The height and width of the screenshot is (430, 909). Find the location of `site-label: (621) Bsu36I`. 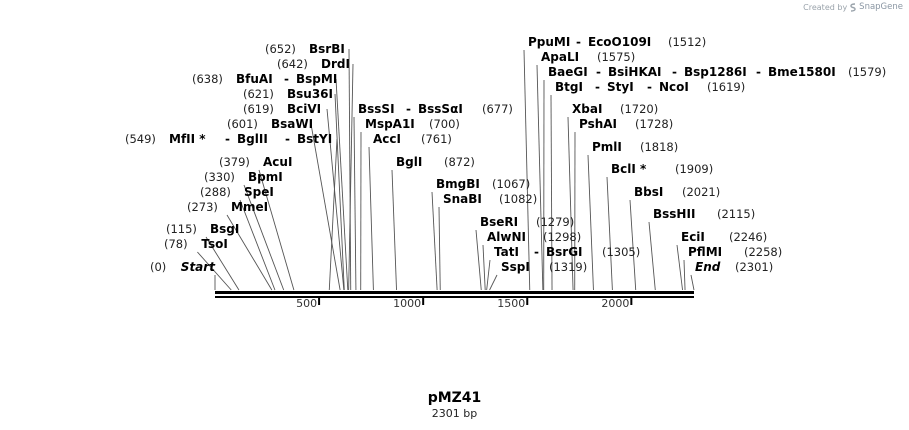

site-label: (621) Bsu36I is located at coordinates (288, 94).